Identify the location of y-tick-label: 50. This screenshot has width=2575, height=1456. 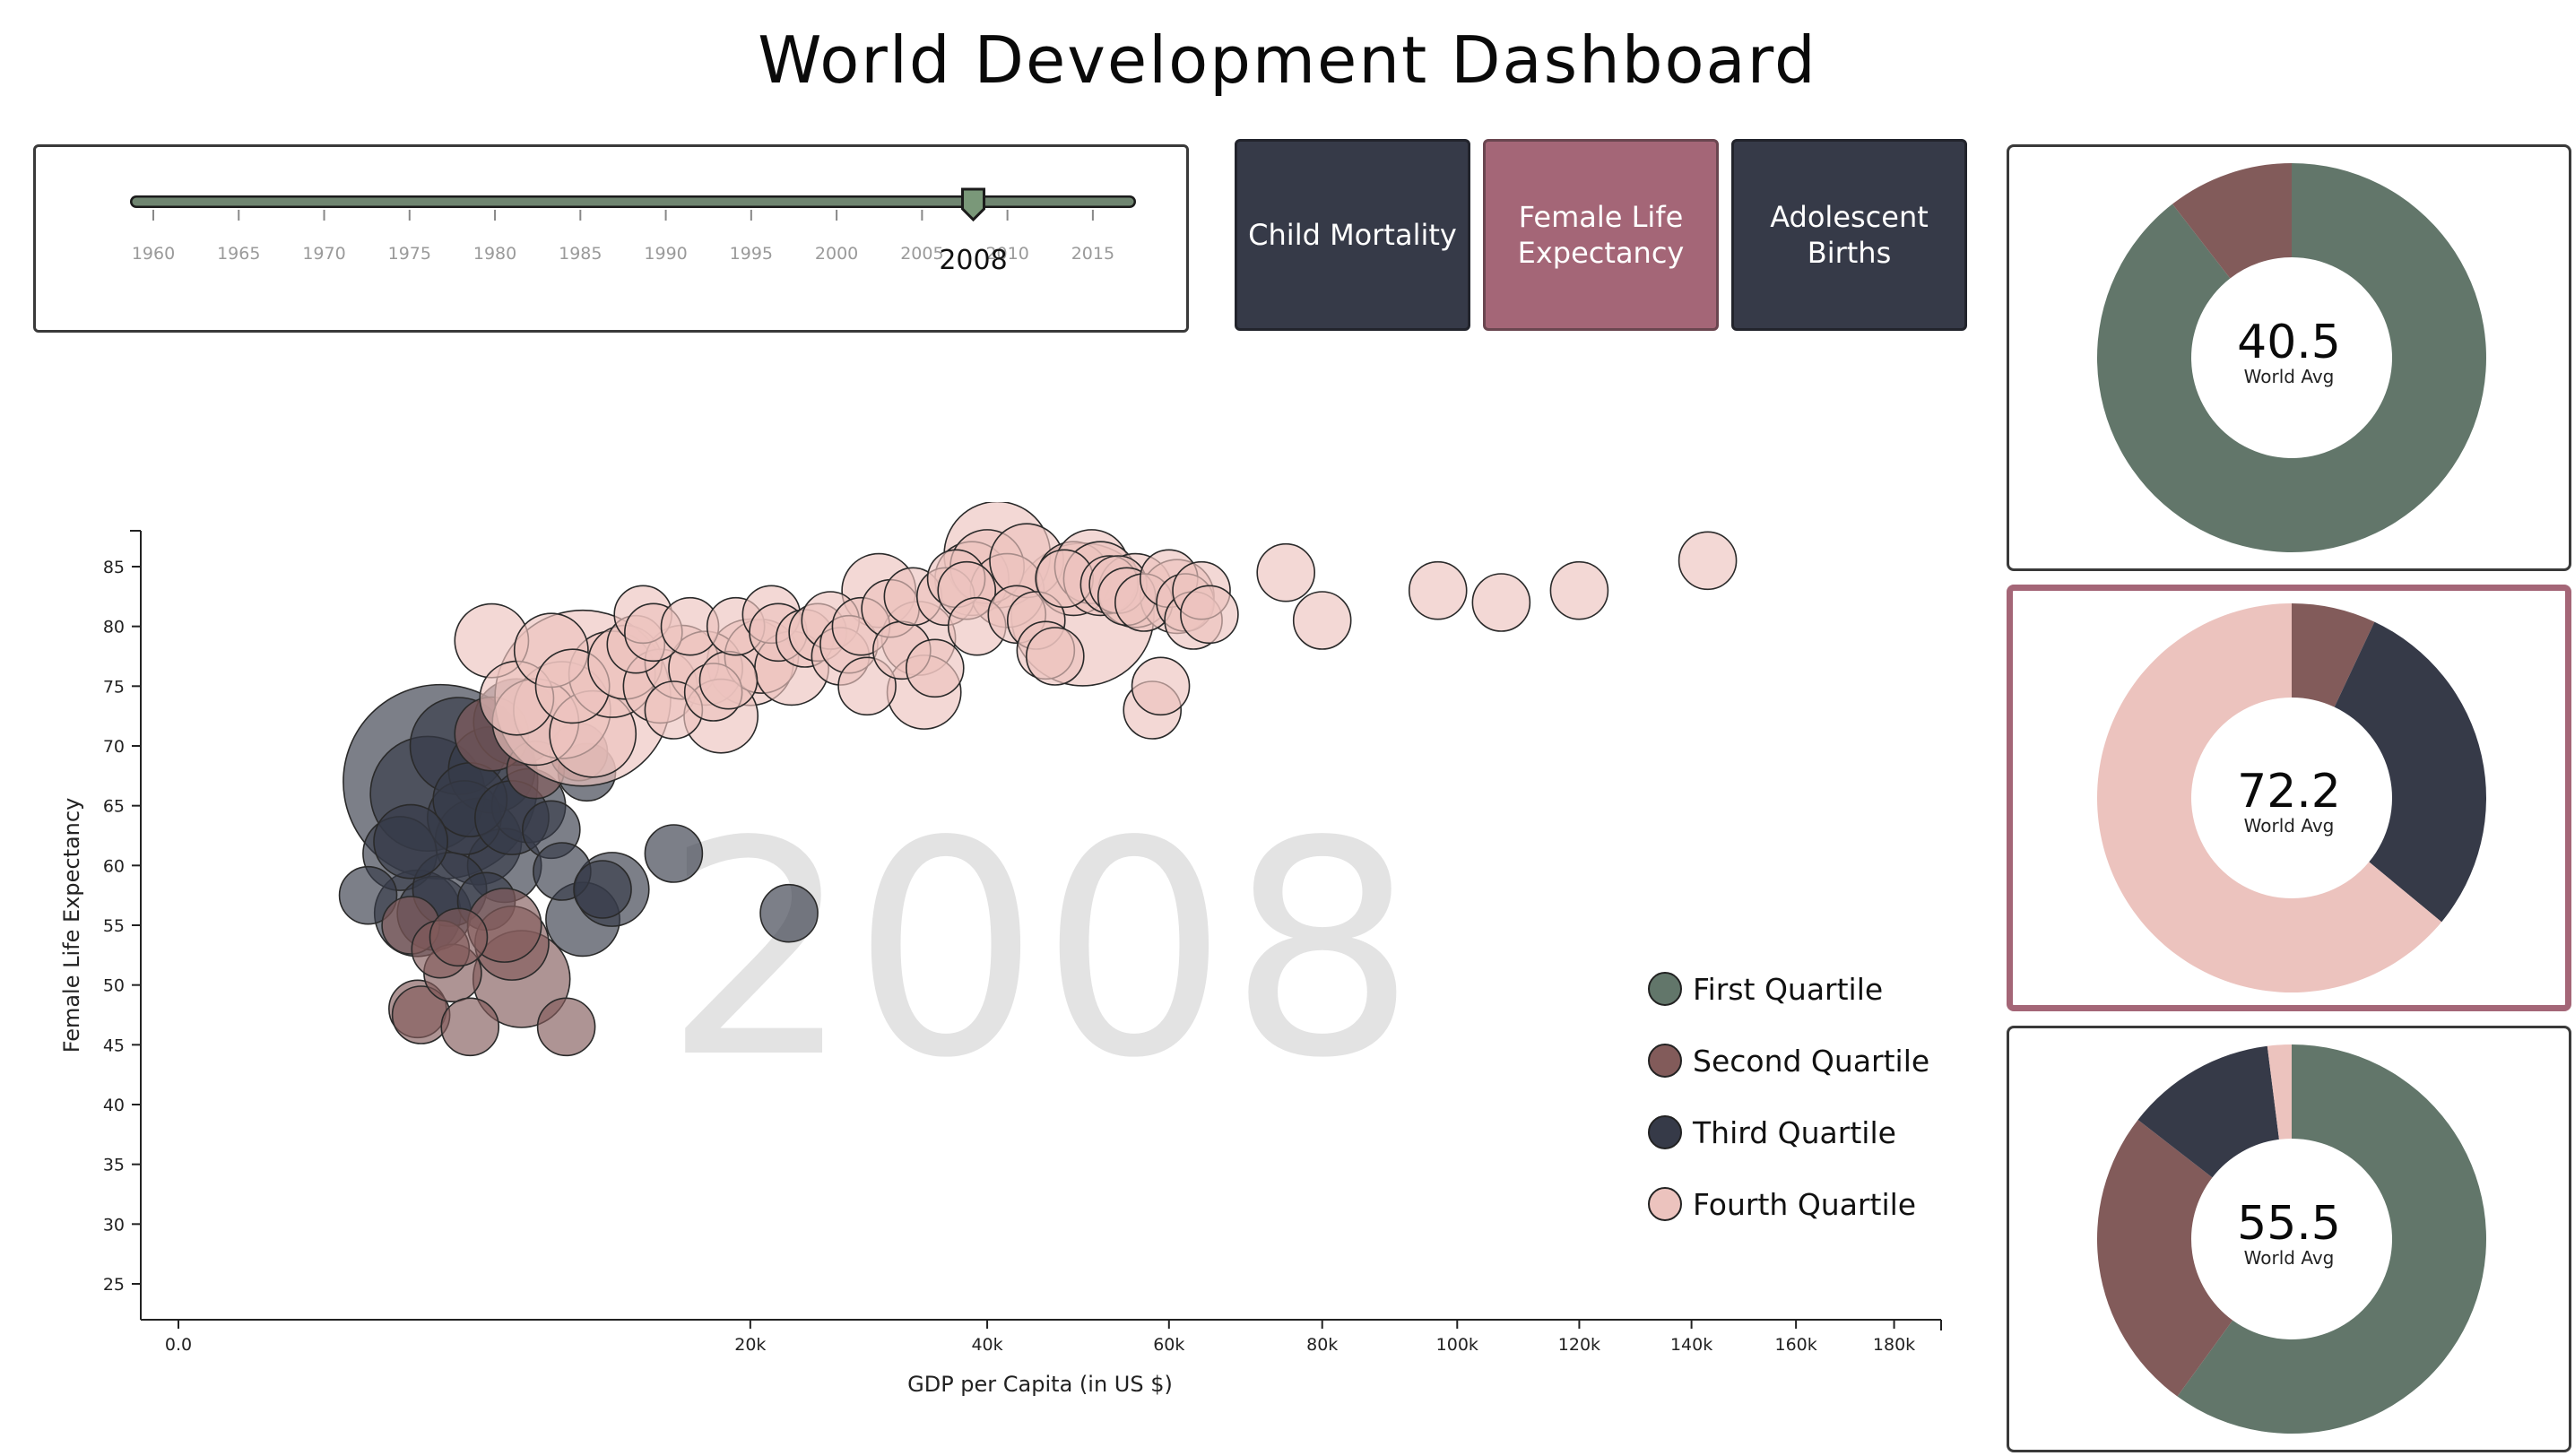
(114, 986).